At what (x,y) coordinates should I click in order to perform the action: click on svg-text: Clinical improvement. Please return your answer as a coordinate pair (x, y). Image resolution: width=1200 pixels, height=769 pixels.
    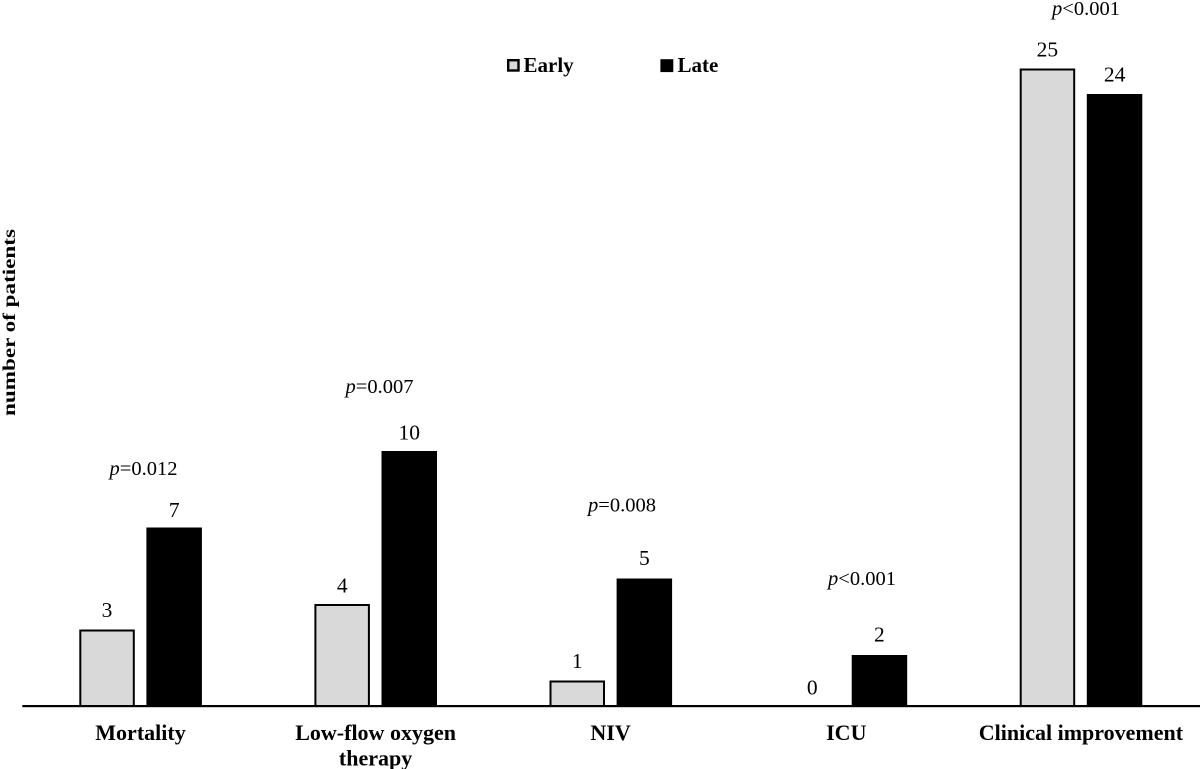
    Looking at the image, I should click on (1081, 732).